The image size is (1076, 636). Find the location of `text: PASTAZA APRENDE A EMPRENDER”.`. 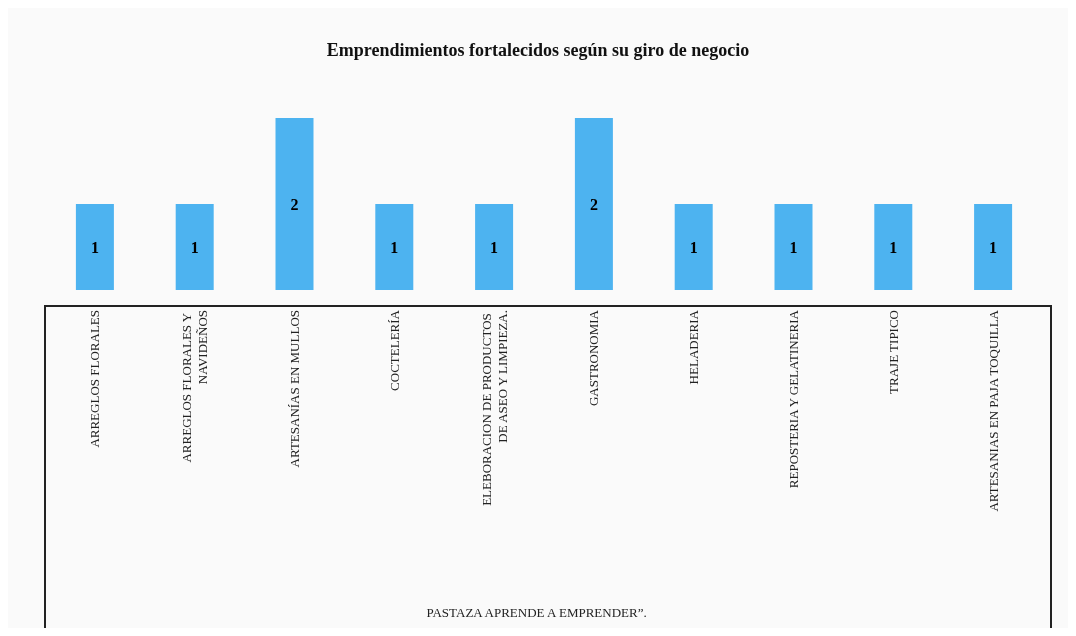

text: PASTAZA APRENDE A EMPRENDER”. is located at coordinates (536, 612).